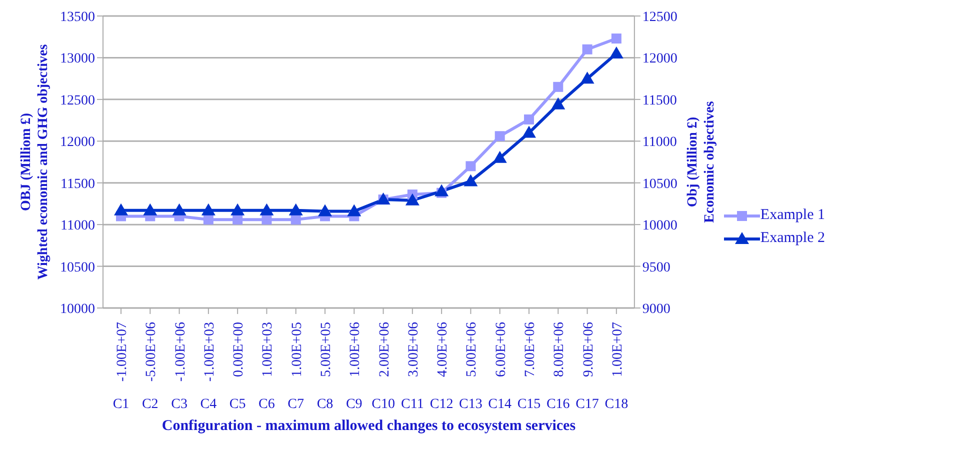 The image size is (969, 460). I want to click on y2-tick-label: 11000, so click(659, 142).